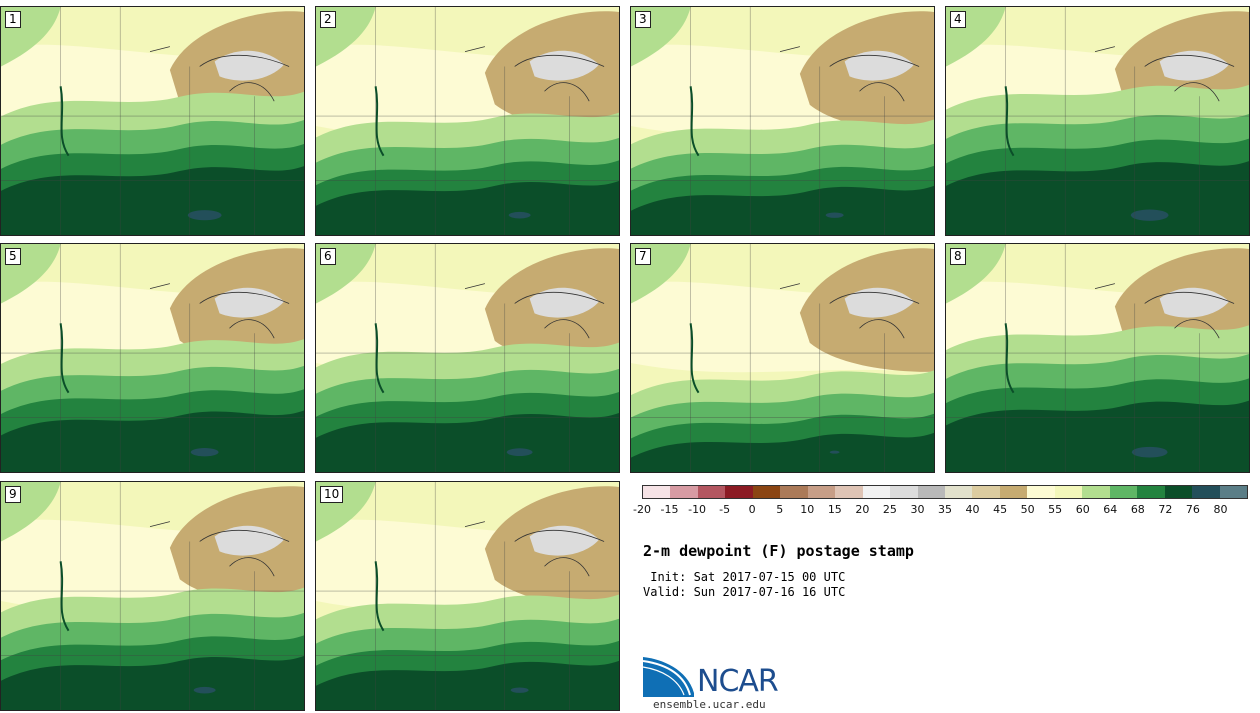  Describe the element at coordinates (917, 509) in the screenshot. I see `colorbar-tick: 30` at that location.